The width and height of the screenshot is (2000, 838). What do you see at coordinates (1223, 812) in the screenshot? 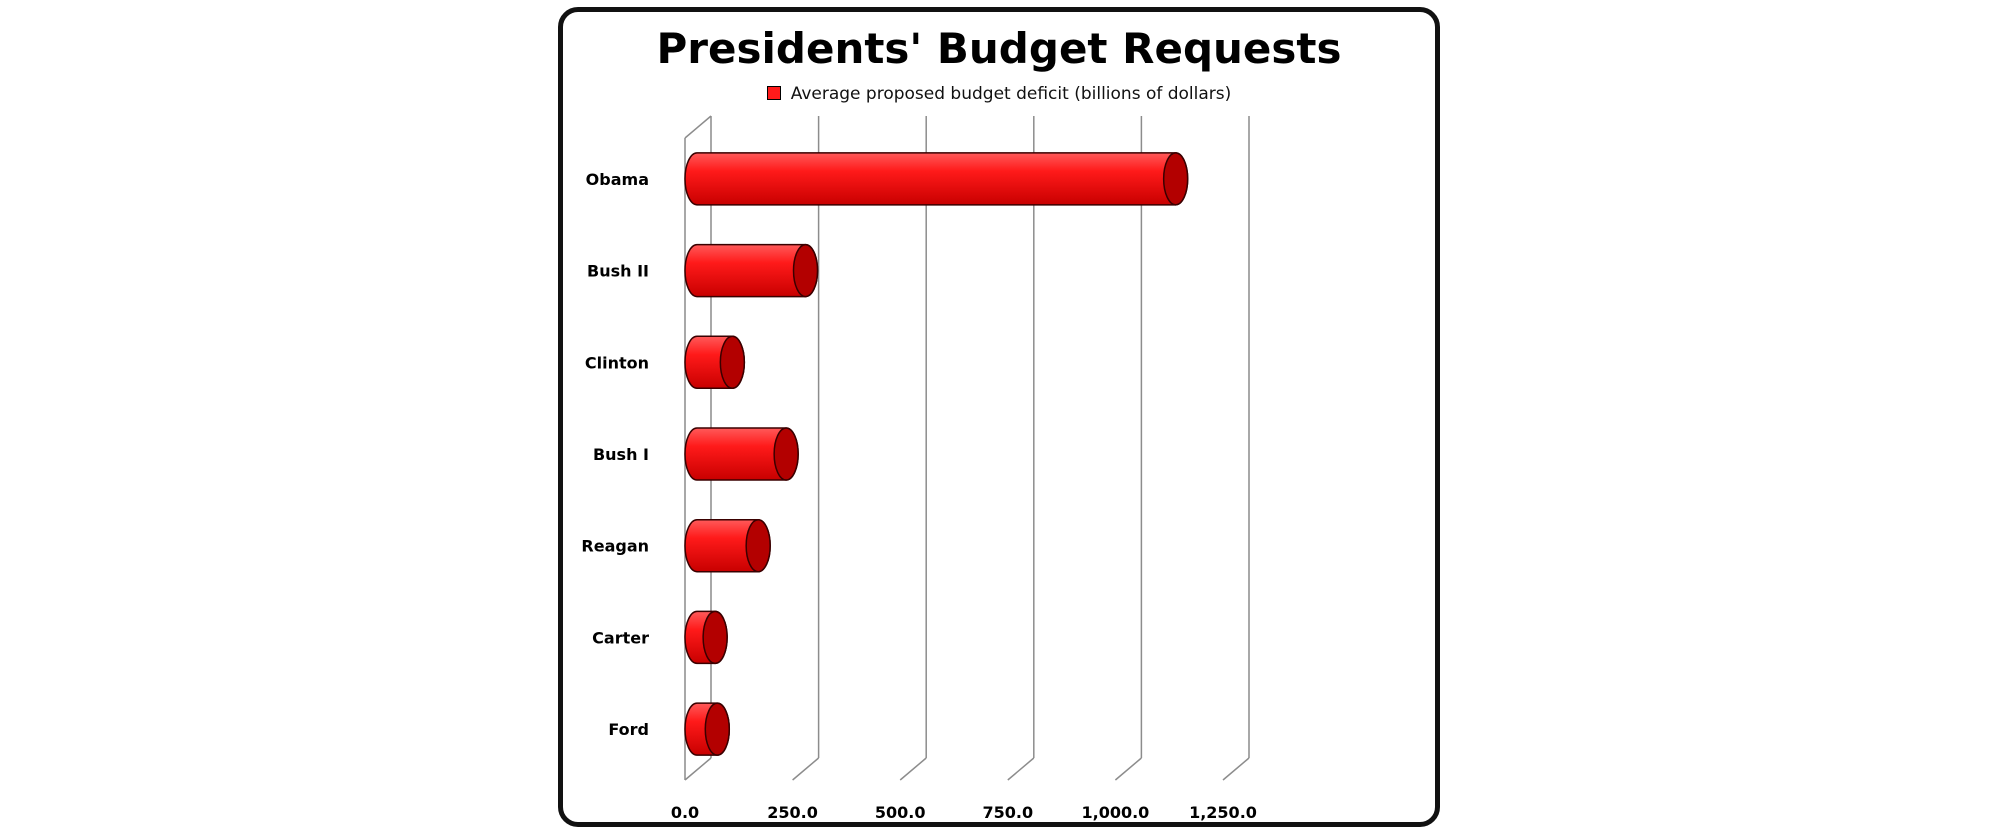
I see `x-tick-label: 1,250.0` at bounding box center [1223, 812].